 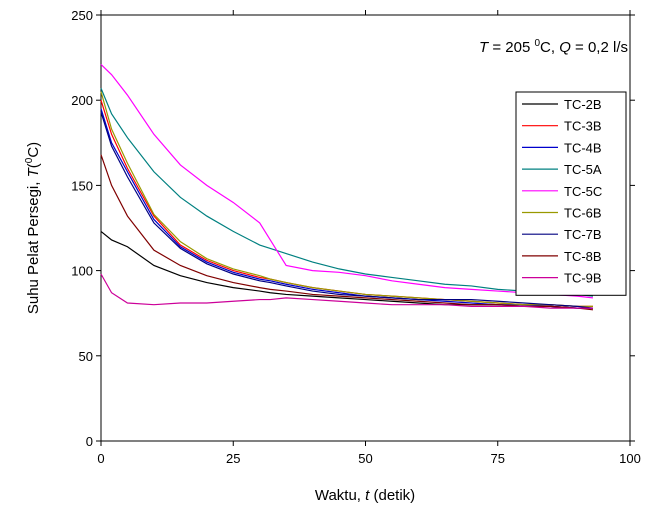 What do you see at coordinates (583, 256) in the screenshot?
I see `legend-label: TC-8B` at bounding box center [583, 256].